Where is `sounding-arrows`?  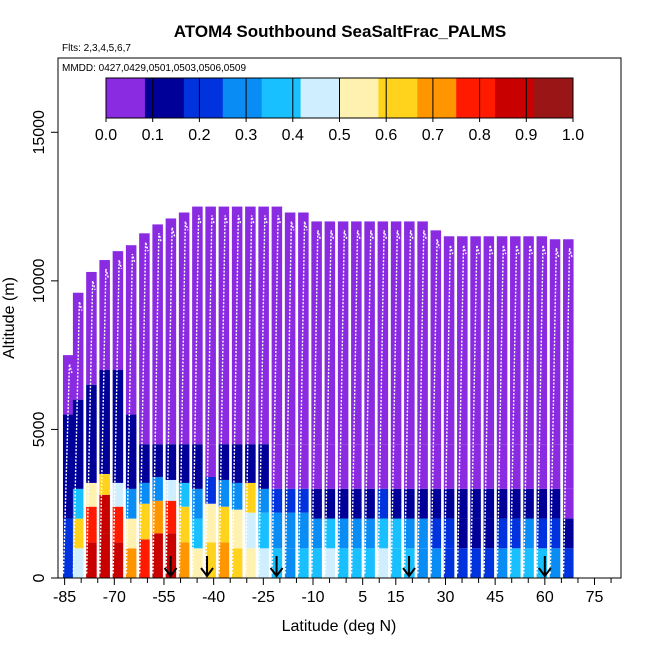
sounding-arrows is located at coordinates (357, 567).